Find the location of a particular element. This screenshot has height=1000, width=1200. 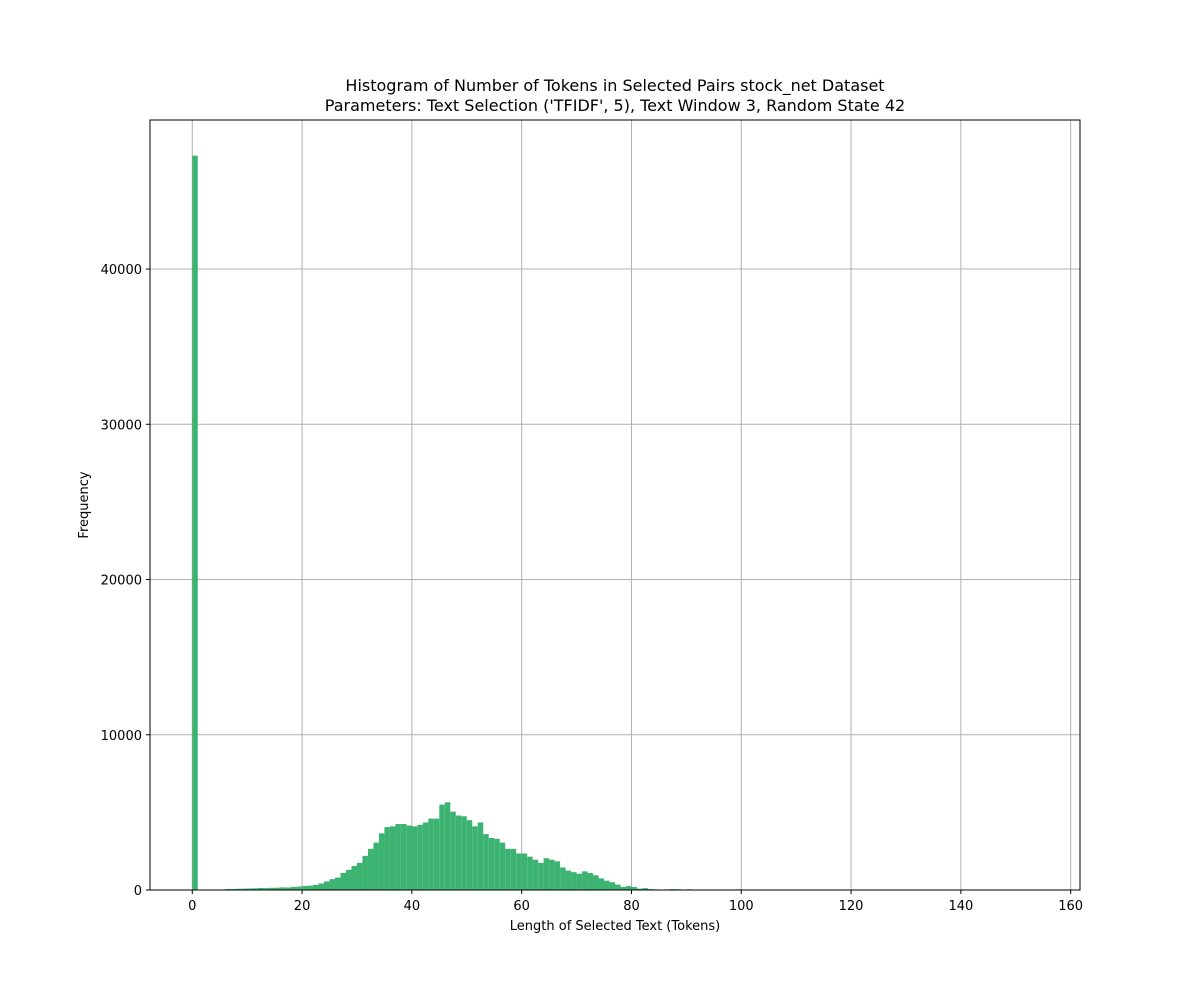

y-tick-label: 30000 is located at coordinates (121, 425).